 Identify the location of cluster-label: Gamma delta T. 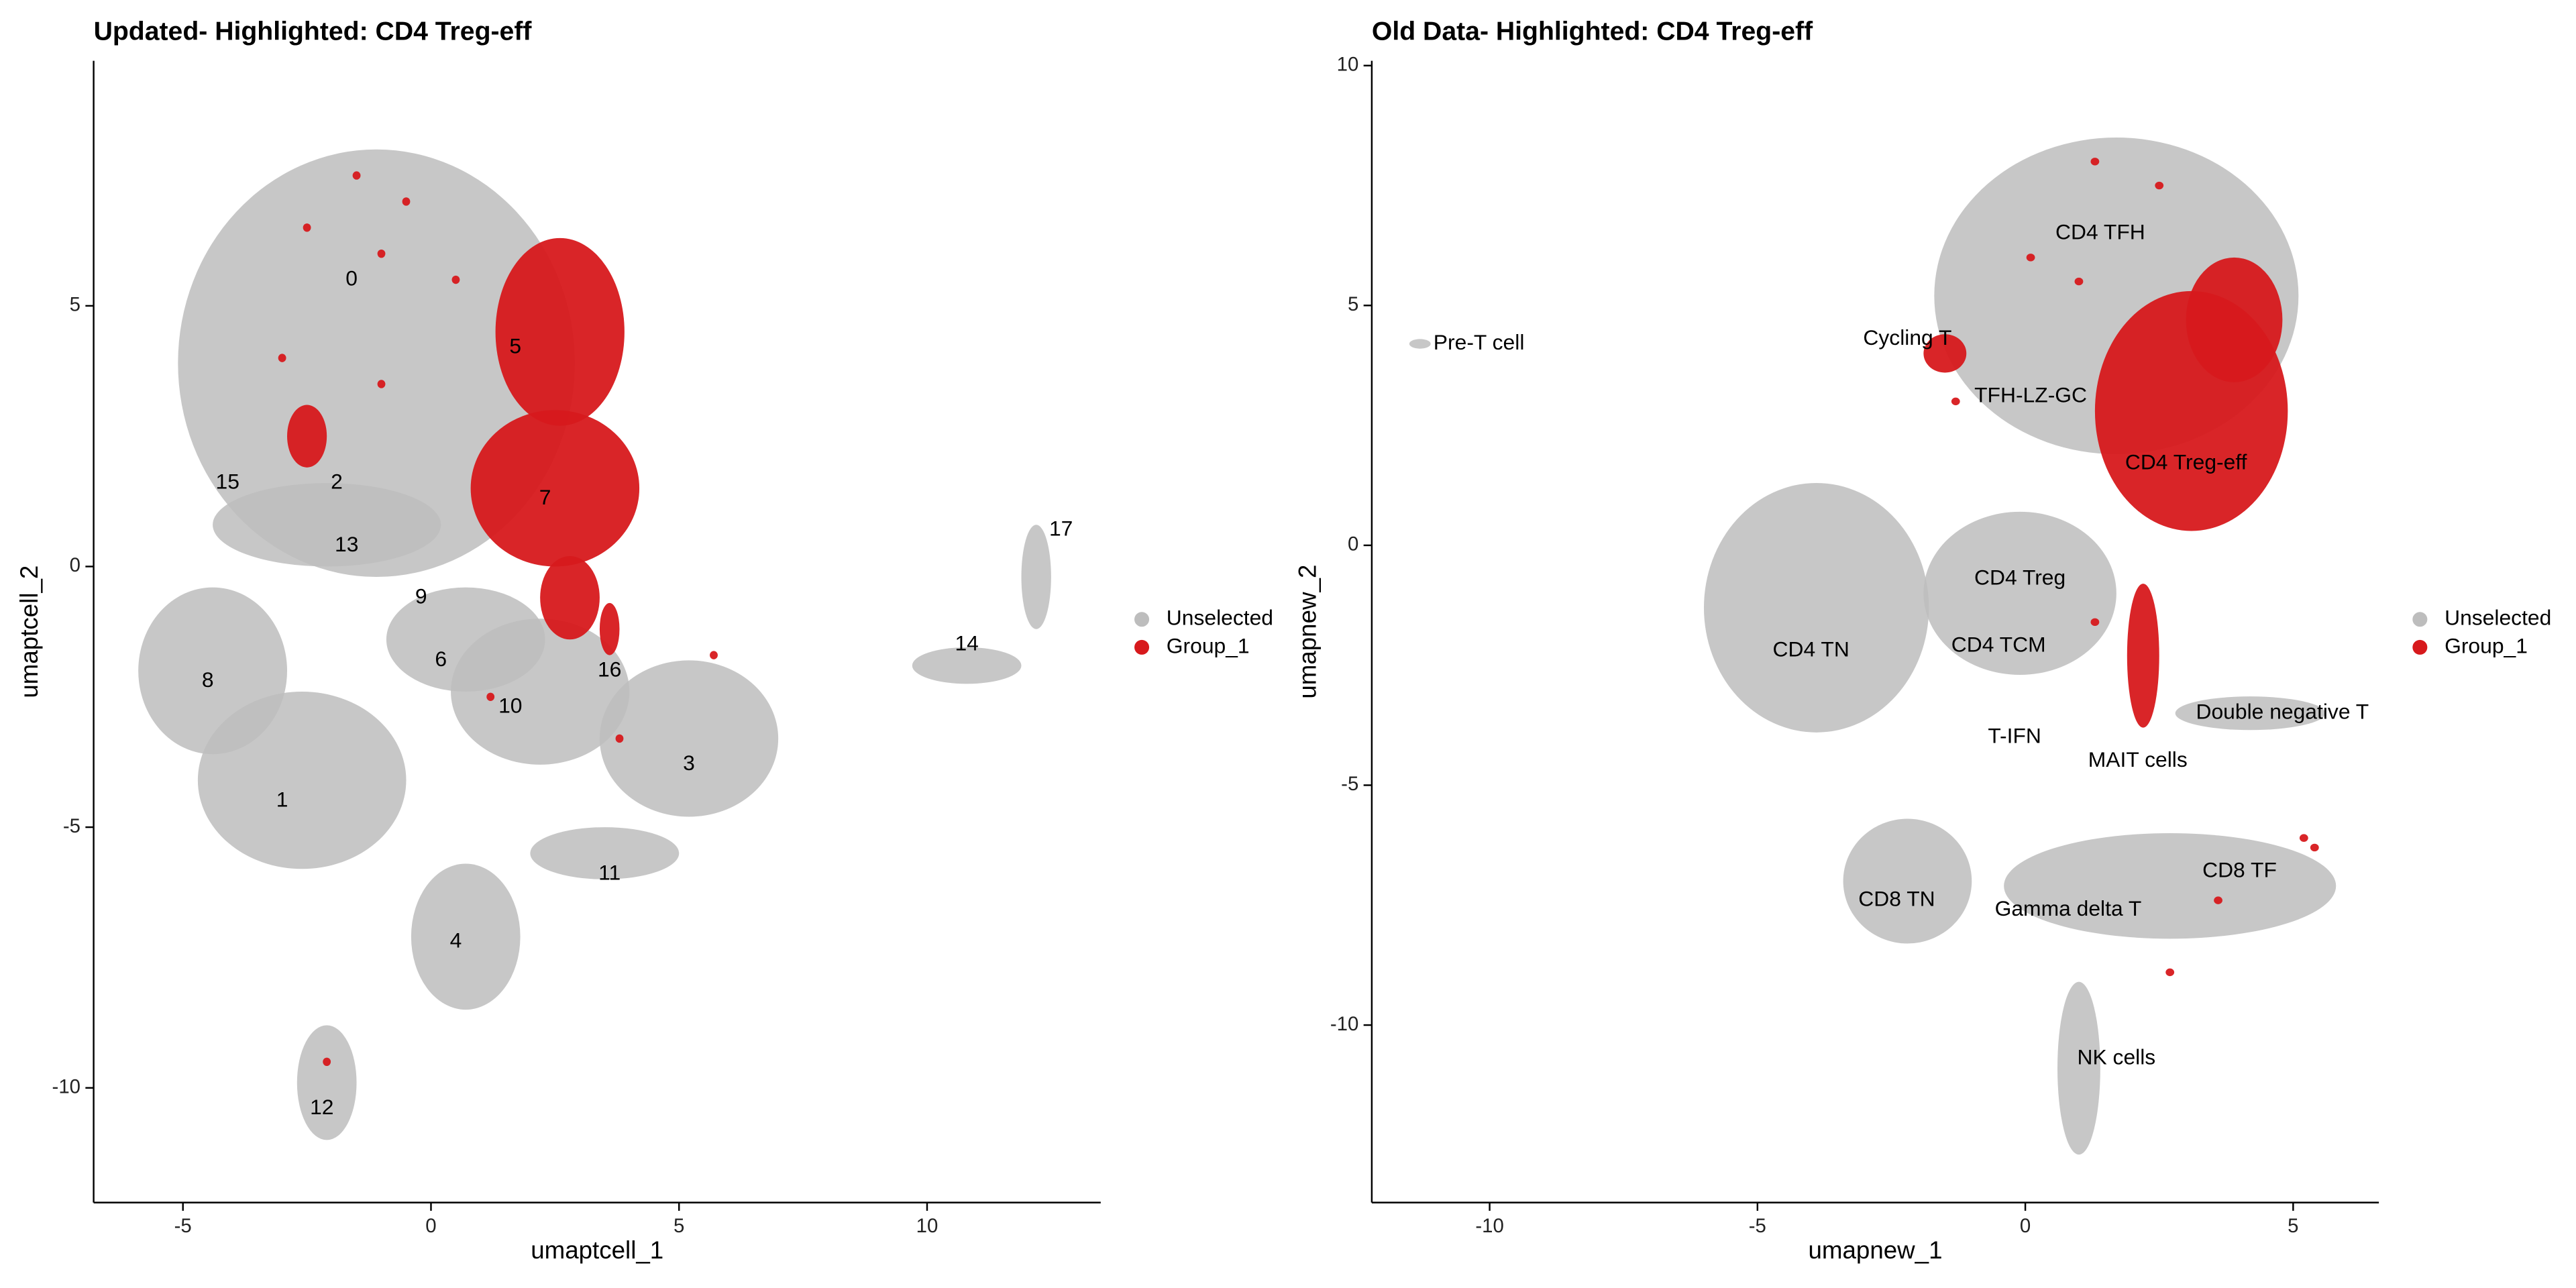
(2068, 908).